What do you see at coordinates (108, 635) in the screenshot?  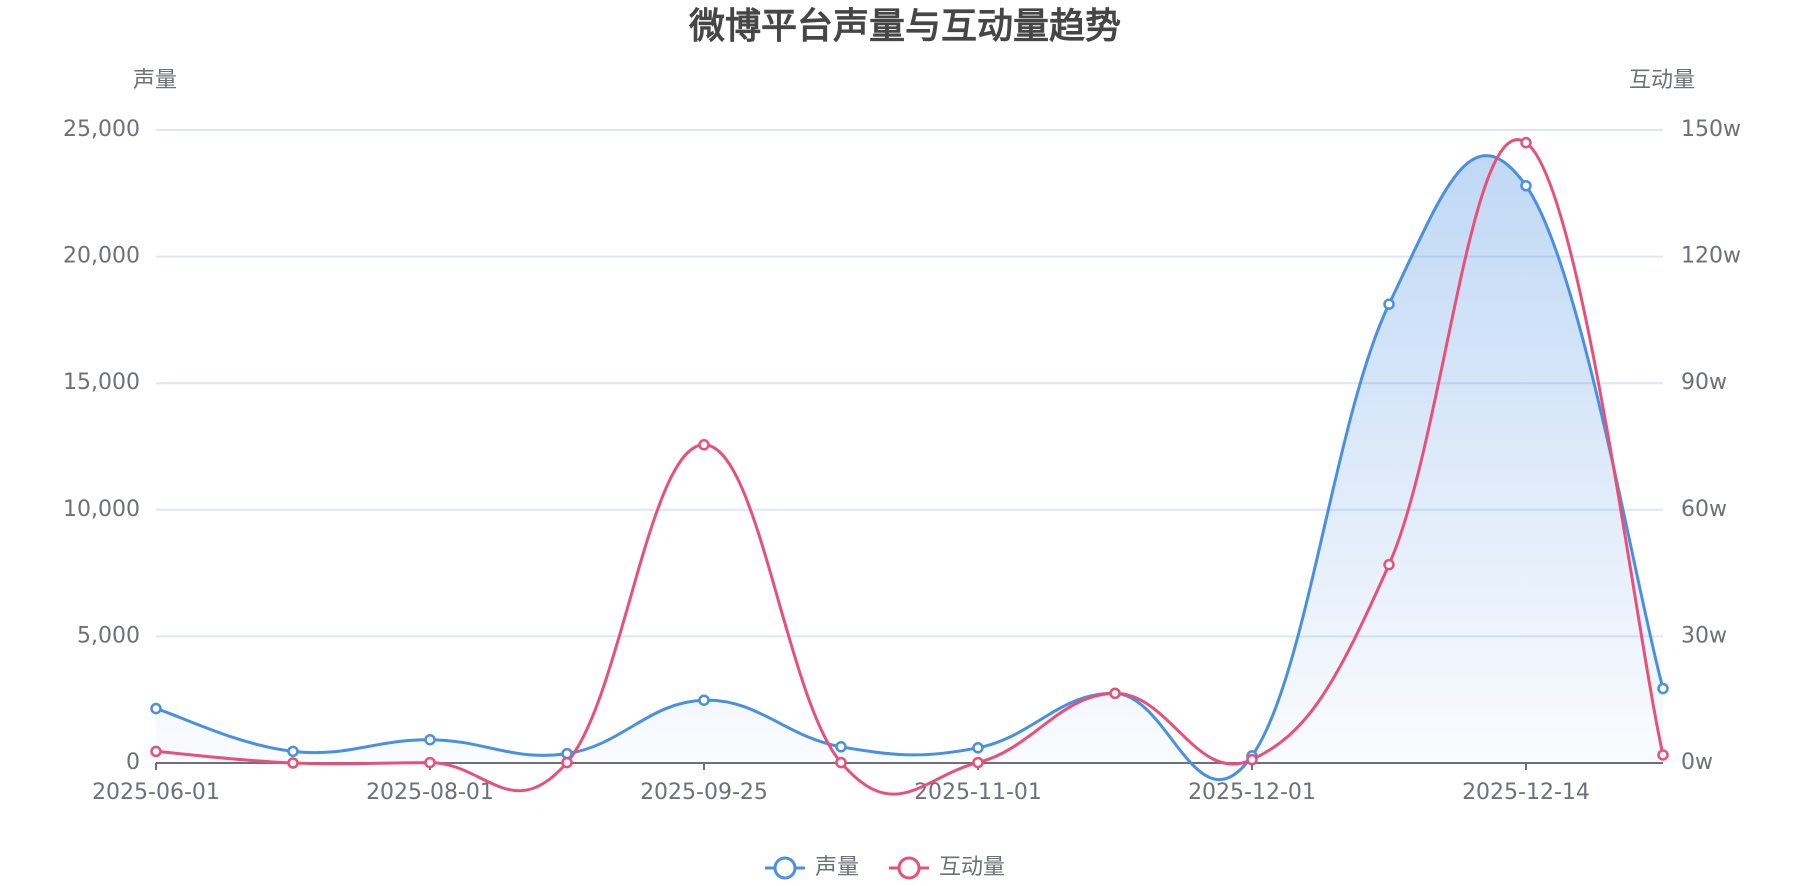 I see `y-tick-label: 5,000` at bounding box center [108, 635].